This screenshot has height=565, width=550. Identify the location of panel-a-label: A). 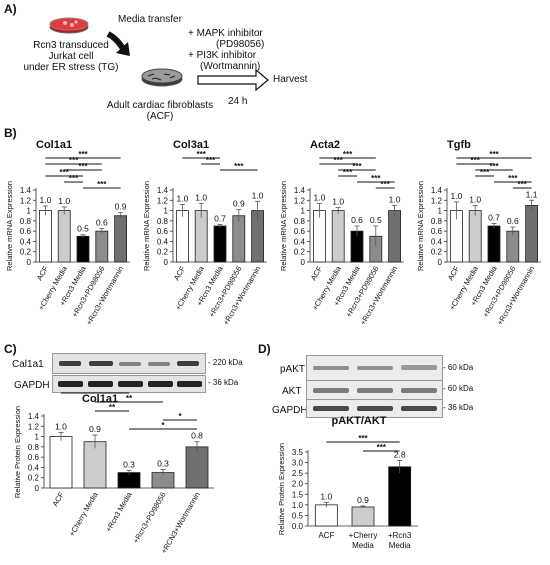
(10, 9).